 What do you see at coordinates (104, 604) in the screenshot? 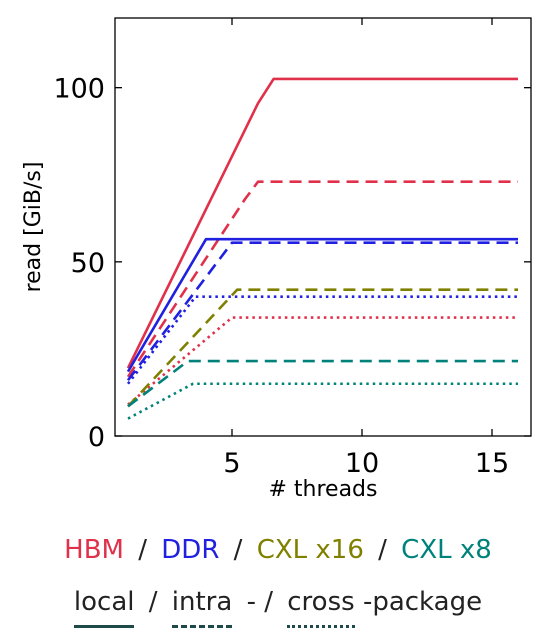
I see `legend-local: local` at bounding box center [104, 604].